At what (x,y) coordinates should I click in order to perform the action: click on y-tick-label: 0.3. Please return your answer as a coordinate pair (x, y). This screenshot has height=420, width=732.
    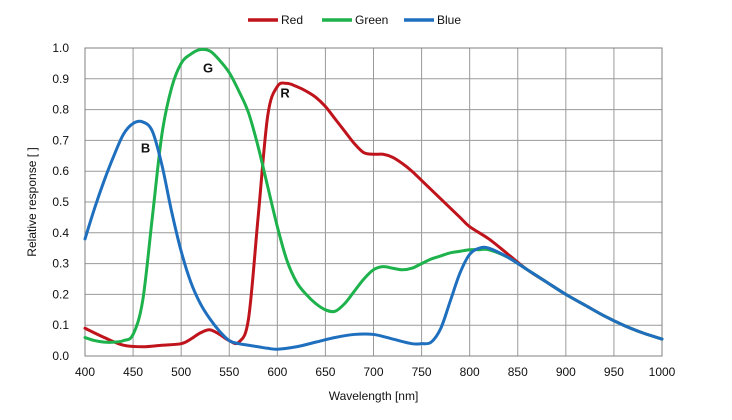
    Looking at the image, I should click on (60, 264).